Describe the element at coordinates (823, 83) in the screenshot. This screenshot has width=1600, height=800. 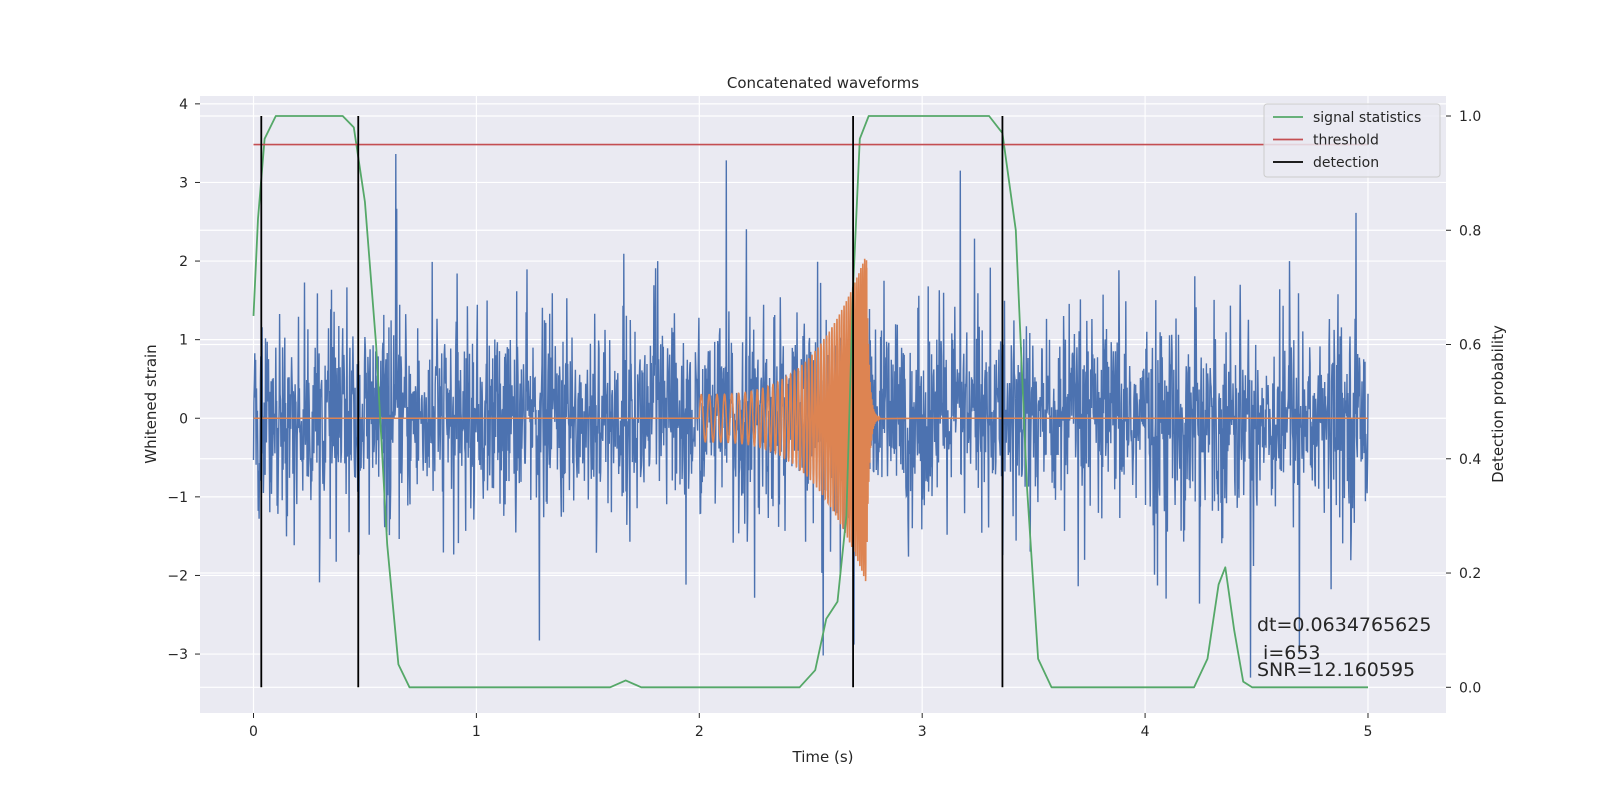
I see `chart-title: Concatenated waveforms` at that location.